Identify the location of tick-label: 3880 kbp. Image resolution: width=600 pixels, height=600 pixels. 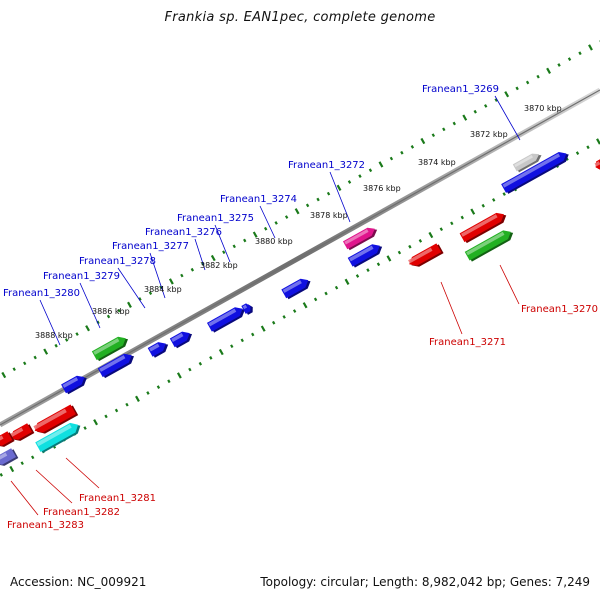
(274, 241).